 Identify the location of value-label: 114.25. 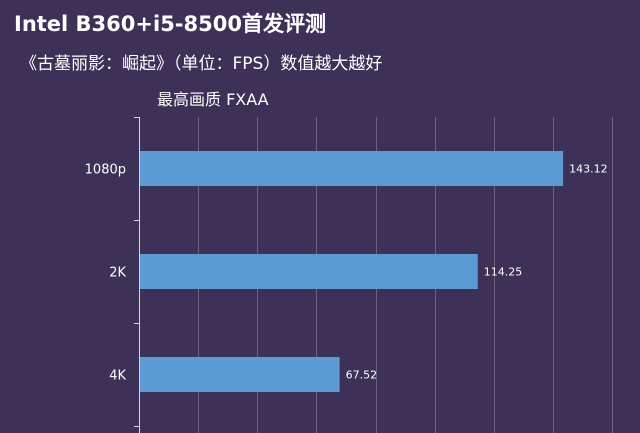
(503, 272).